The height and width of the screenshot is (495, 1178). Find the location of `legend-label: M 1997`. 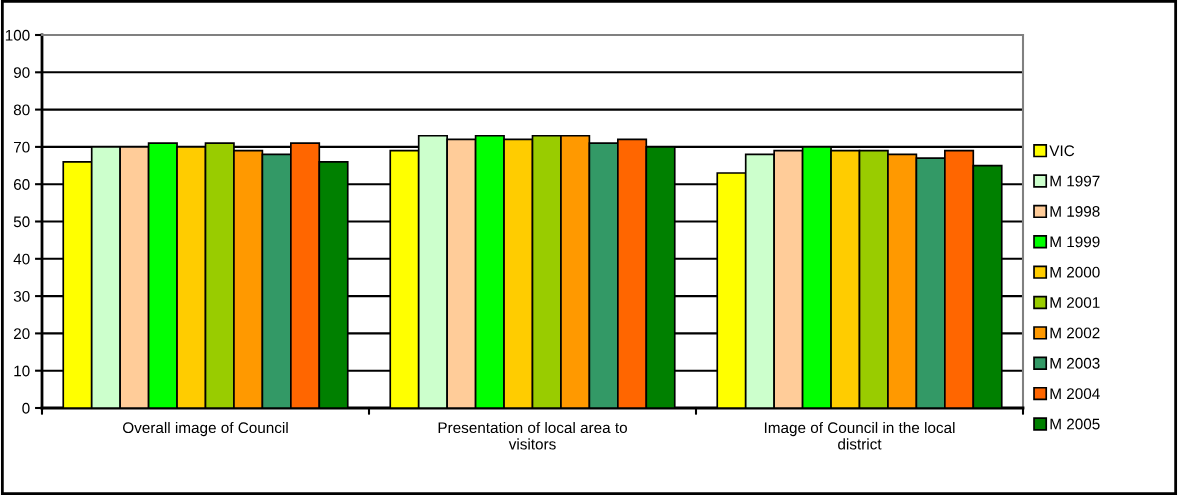

legend-label: M 1997 is located at coordinates (1075, 181).